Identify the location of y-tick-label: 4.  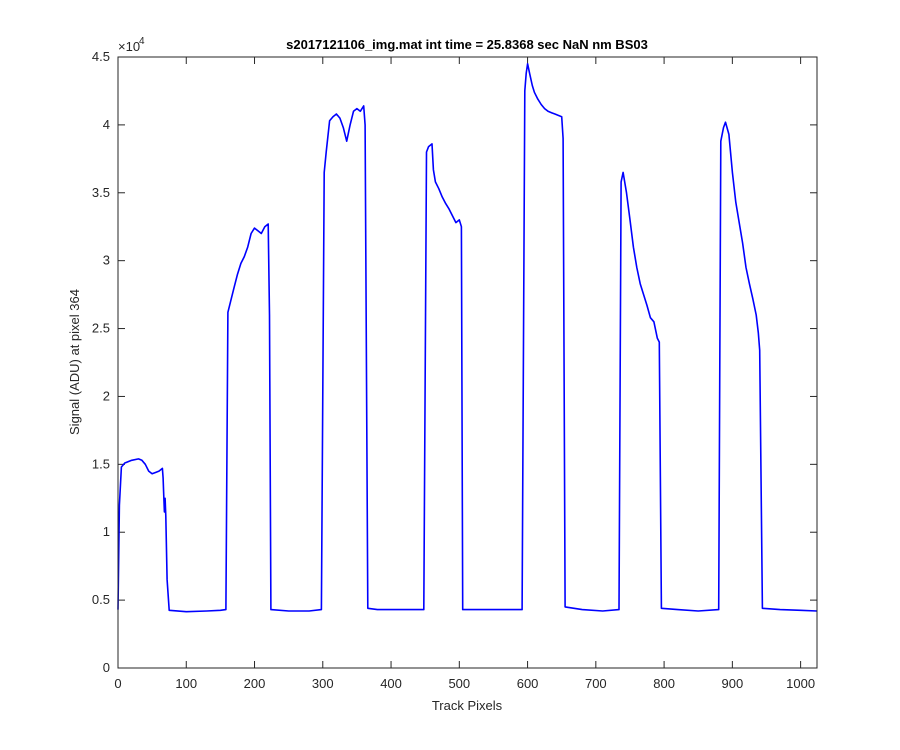
(106, 124).